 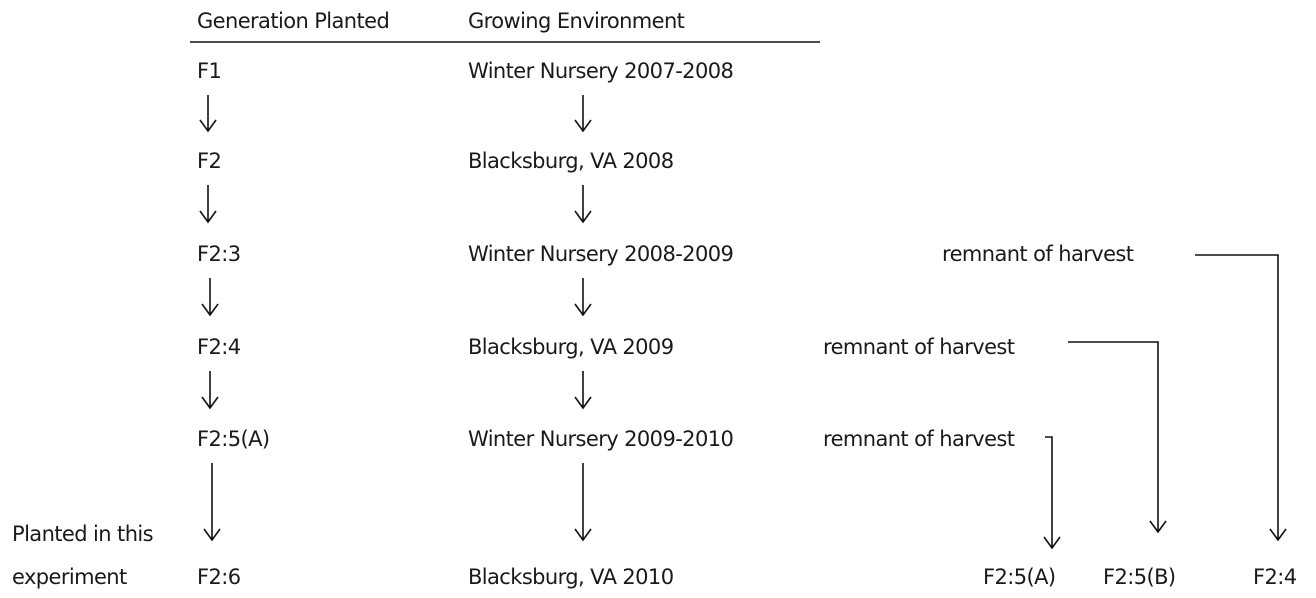 What do you see at coordinates (293, 21) in the screenshot?
I see `header-generation: Generation Planted` at bounding box center [293, 21].